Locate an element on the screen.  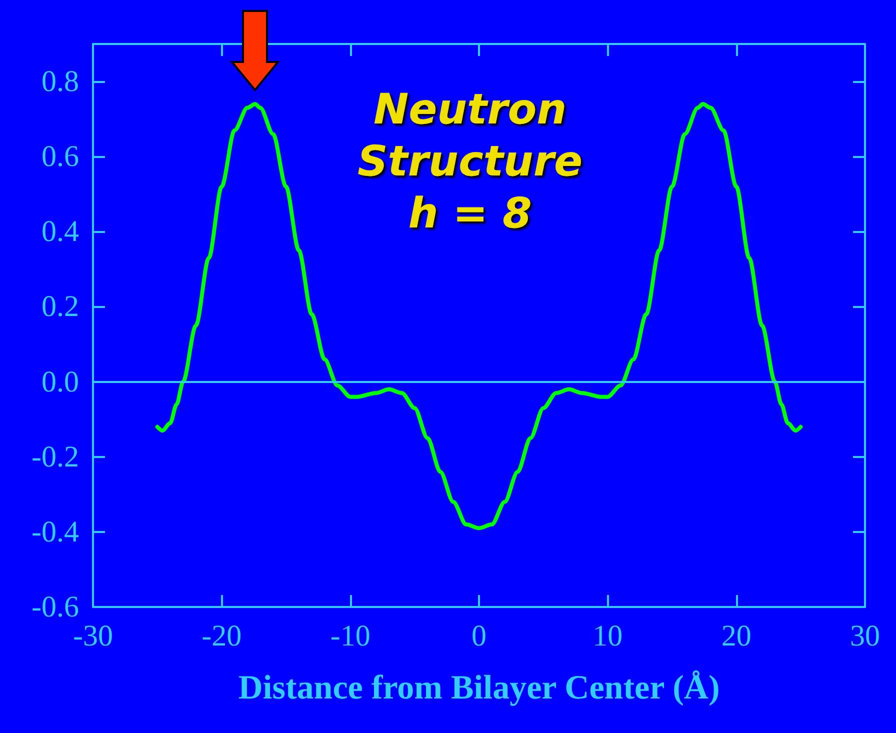
y-tick-label: 0.6 is located at coordinates (60, 157).